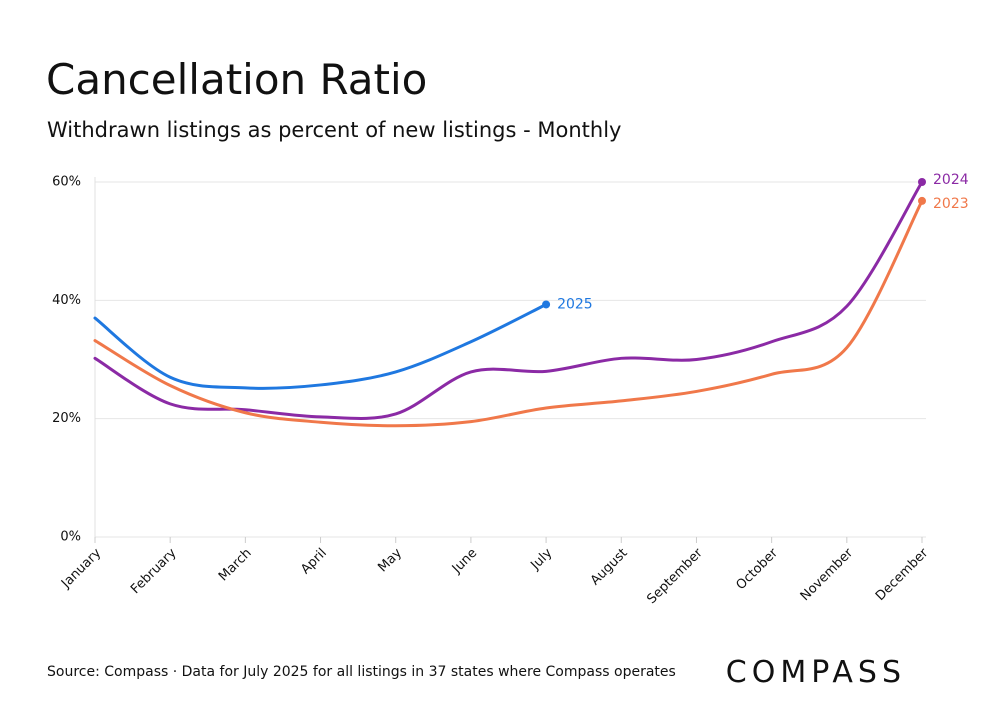 This screenshot has height=722, width=1000. Describe the element at coordinates (66, 182) in the screenshot. I see `y-tick-label: 60%` at that location.